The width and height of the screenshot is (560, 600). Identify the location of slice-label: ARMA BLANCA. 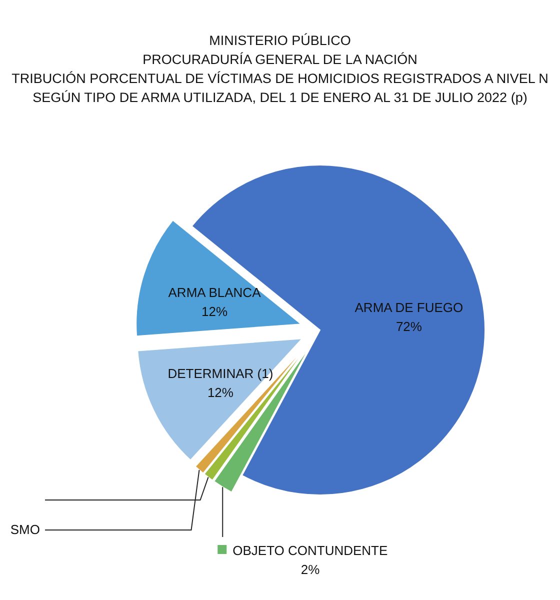
(215, 292).